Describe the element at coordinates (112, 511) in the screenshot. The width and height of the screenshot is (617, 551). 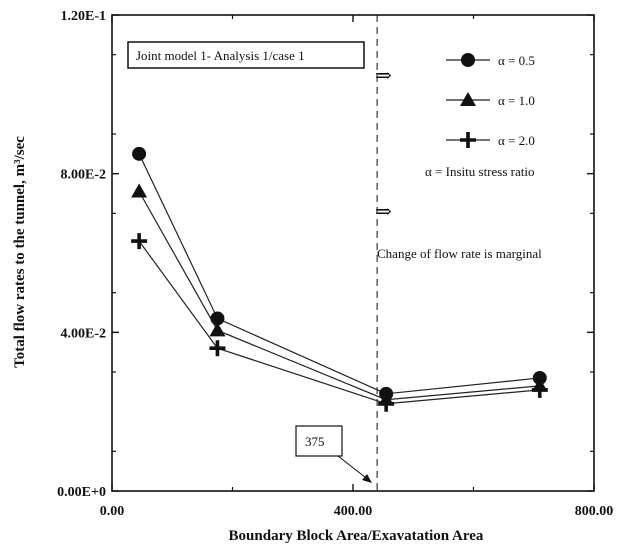
I see `x-tick-label: 0.00` at that location.